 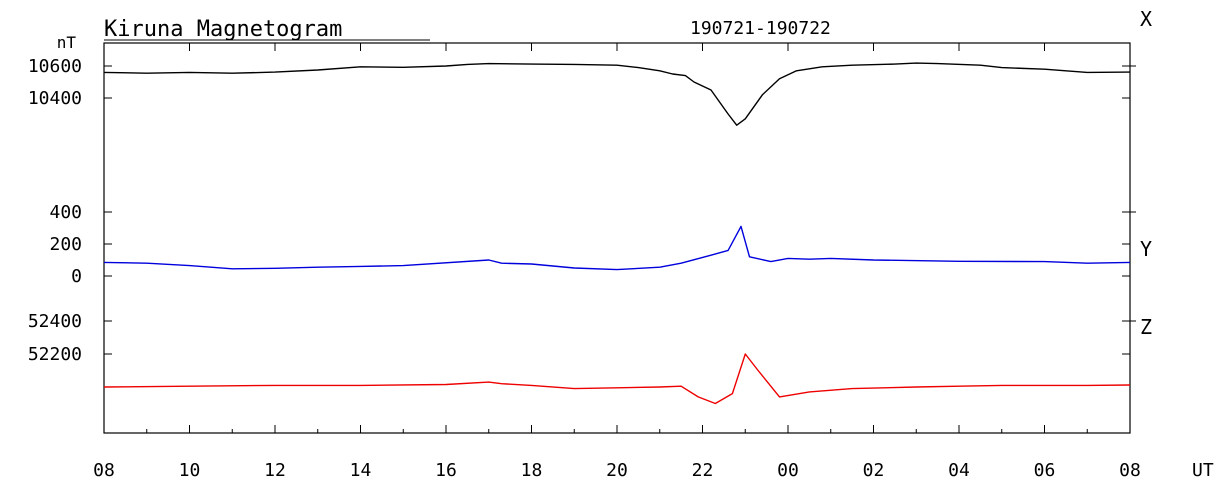 I want to click on series-line-z, so click(x=617, y=379).